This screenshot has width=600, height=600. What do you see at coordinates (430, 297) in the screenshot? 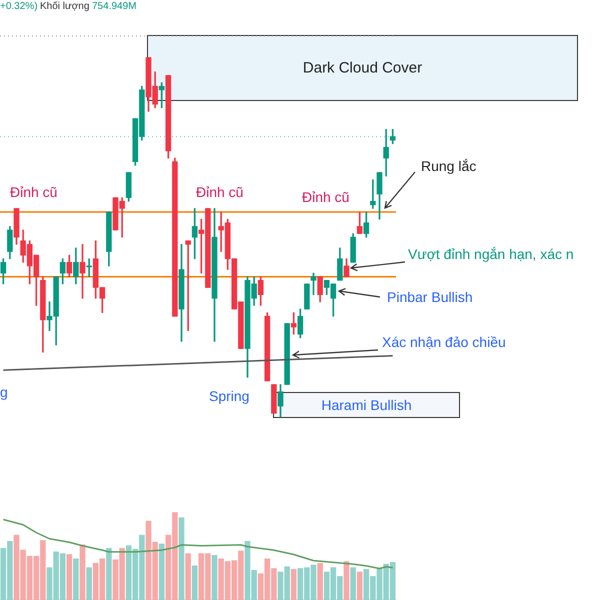
I see `annotation: Pinbar Bullish` at bounding box center [430, 297].